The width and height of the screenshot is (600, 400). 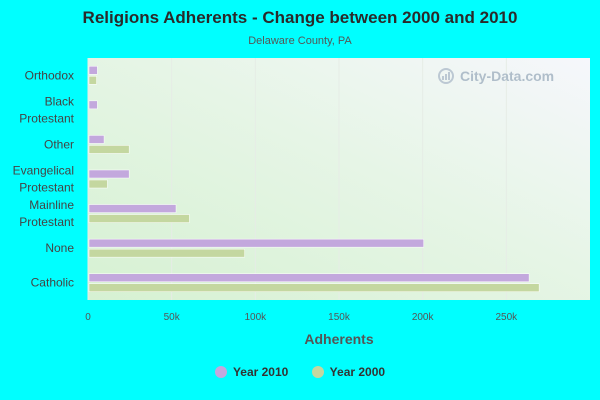 What do you see at coordinates (59, 144) in the screenshot?
I see `category-label: Other` at bounding box center [59, 144].